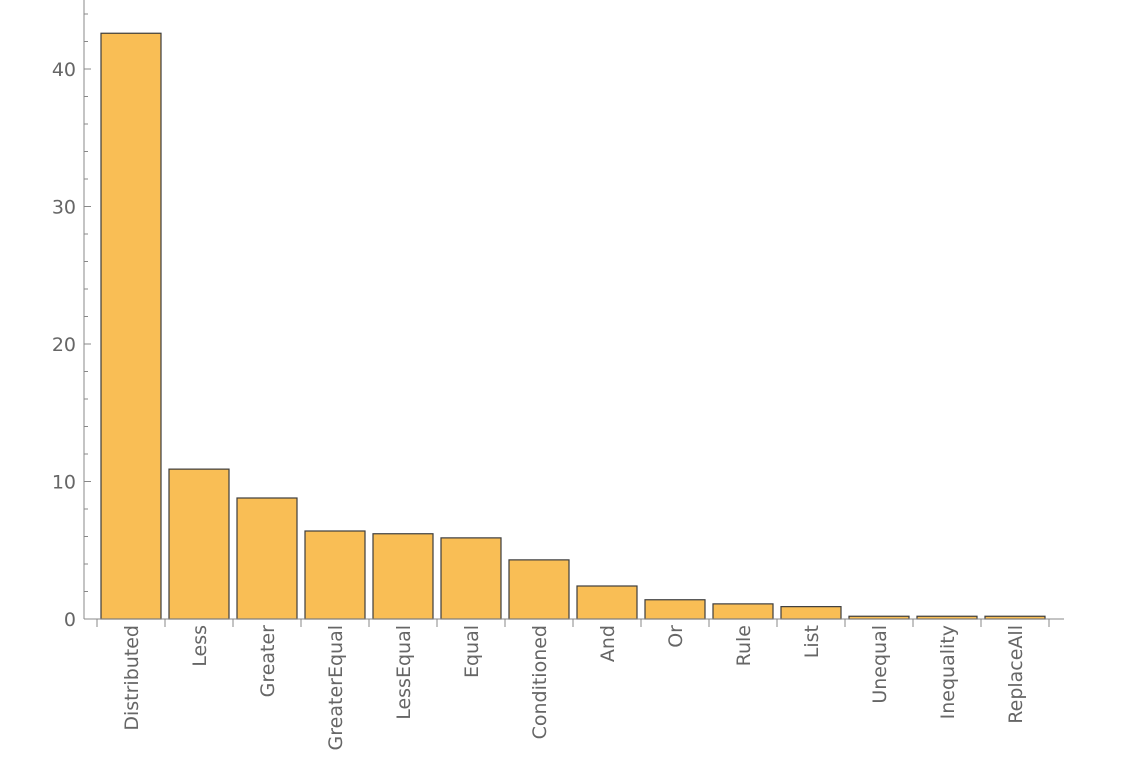 The image size is (1135, 766). Describe the element at coordinates (607, 602) in the screenshot. I see `bar-and` at that location.